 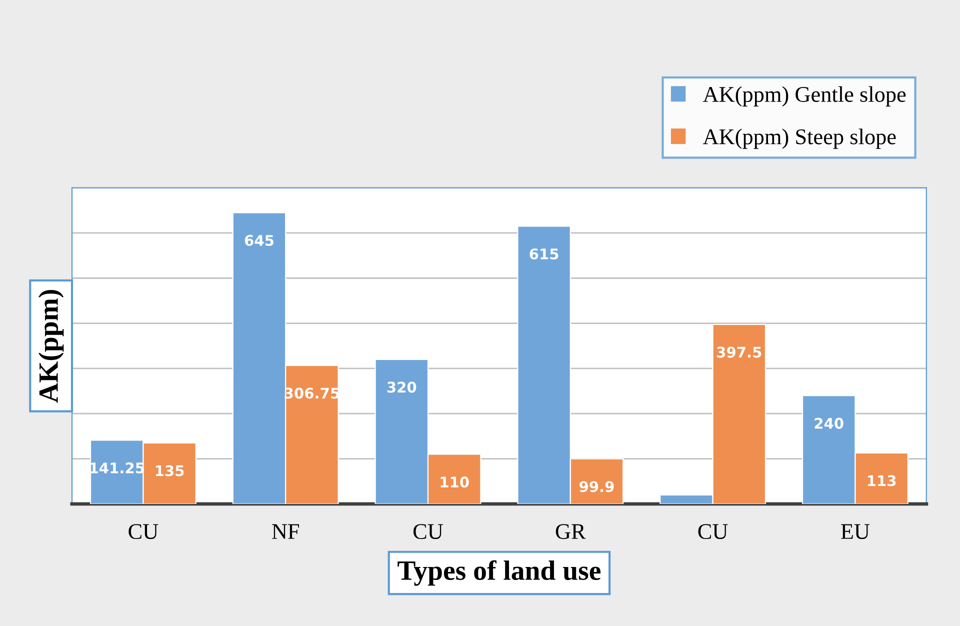 What do you see at coordinates (401, 387) in the screenshot?
I see `data-label: 320` at bounding box center [401, 387].